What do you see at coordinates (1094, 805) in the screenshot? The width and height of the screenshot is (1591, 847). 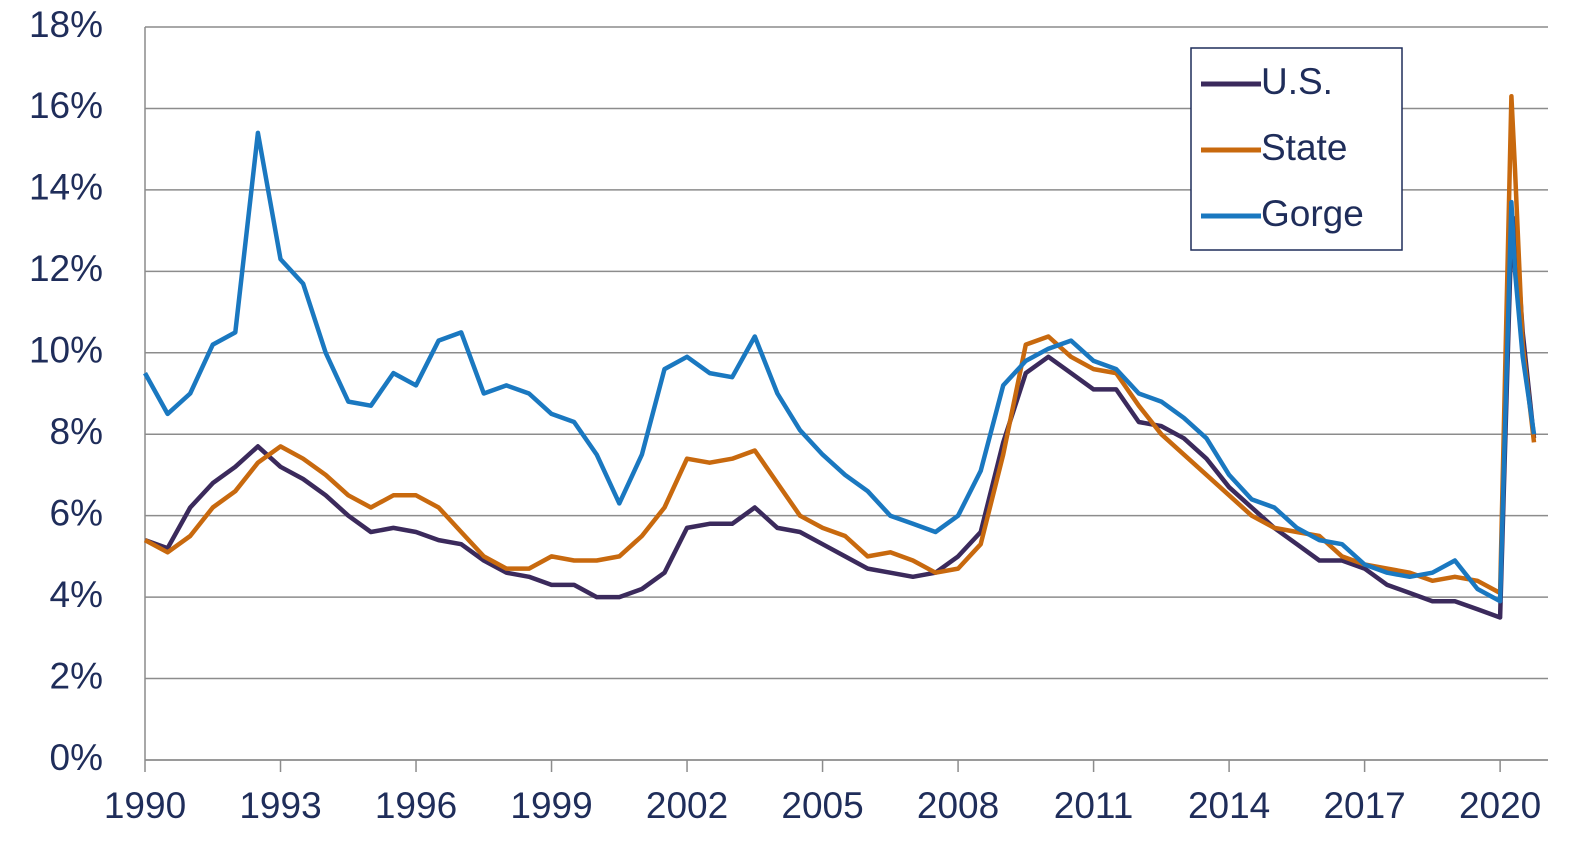 I see `x-tick-label: 2011` at bounding box center [1094, 805].